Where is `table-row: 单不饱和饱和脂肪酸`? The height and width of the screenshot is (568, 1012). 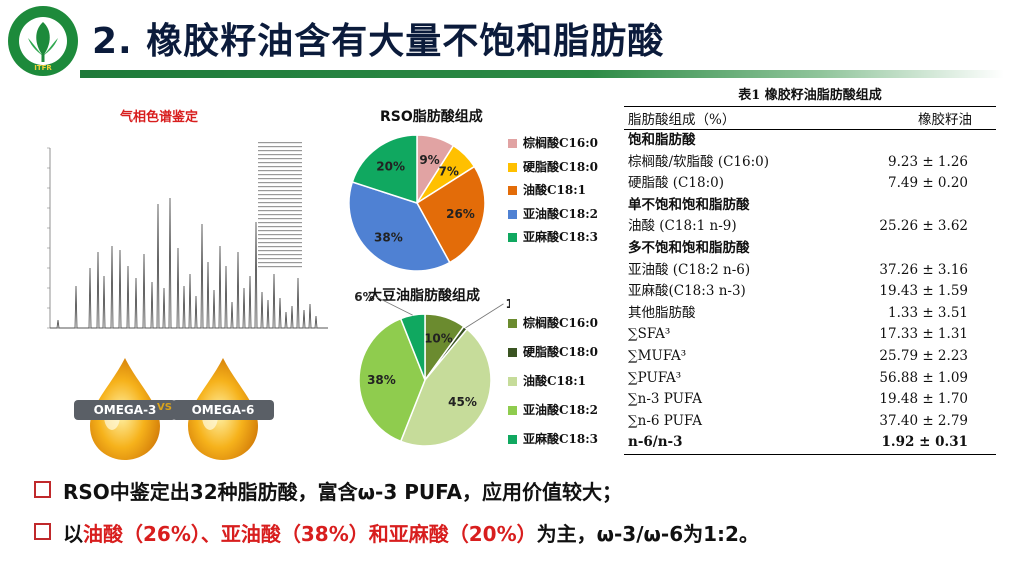 table-row: 单不饱和饱和脂肪酸 is located at coordinates (810, 206).